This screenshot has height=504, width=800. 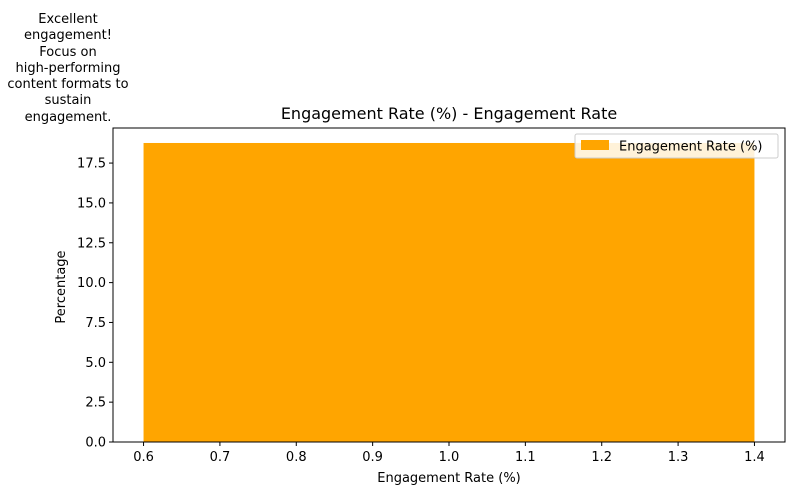 I want to click on x-tick-label-8: 1.4, so click(x=754, y=457).